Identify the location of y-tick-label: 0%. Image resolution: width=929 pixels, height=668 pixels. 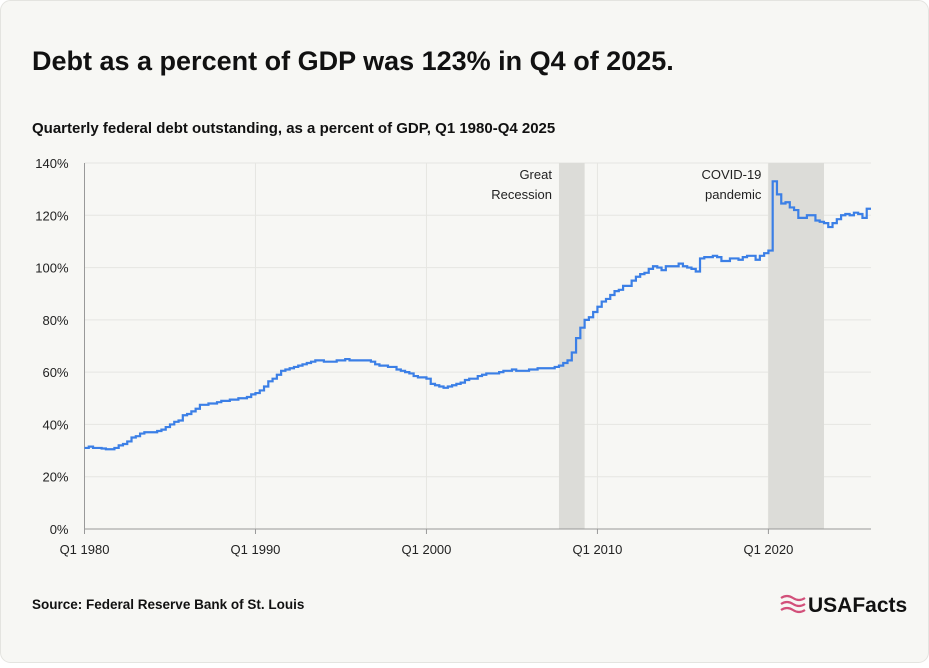
(59, 529).